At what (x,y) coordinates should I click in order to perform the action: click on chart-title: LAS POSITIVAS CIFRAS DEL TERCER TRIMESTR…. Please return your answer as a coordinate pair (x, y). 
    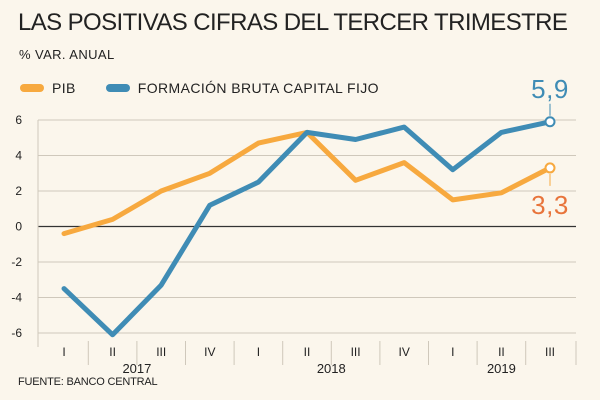
    Looking at the image, I should click on (293, 22).